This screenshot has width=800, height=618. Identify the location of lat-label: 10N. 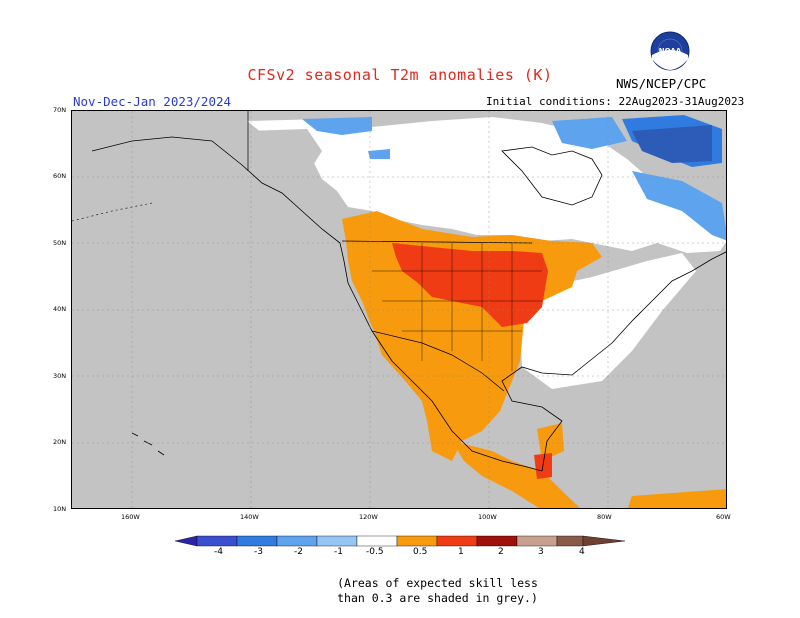
(60, 509).